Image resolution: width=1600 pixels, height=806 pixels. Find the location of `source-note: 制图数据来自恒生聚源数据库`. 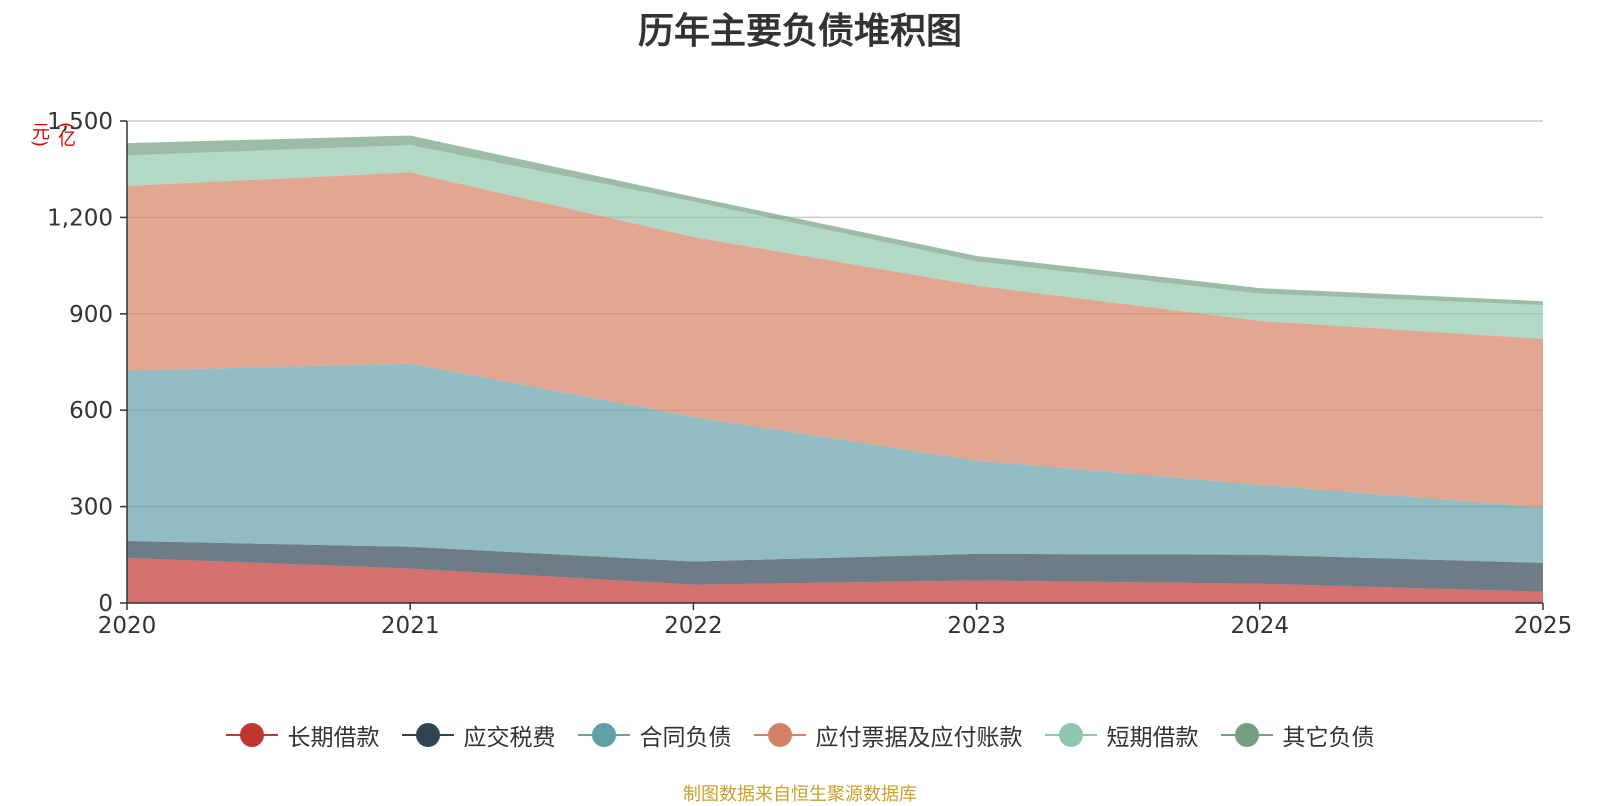

source-note: 制图数据来自恒生聚源数据库 is located at coordinates (800, 794).